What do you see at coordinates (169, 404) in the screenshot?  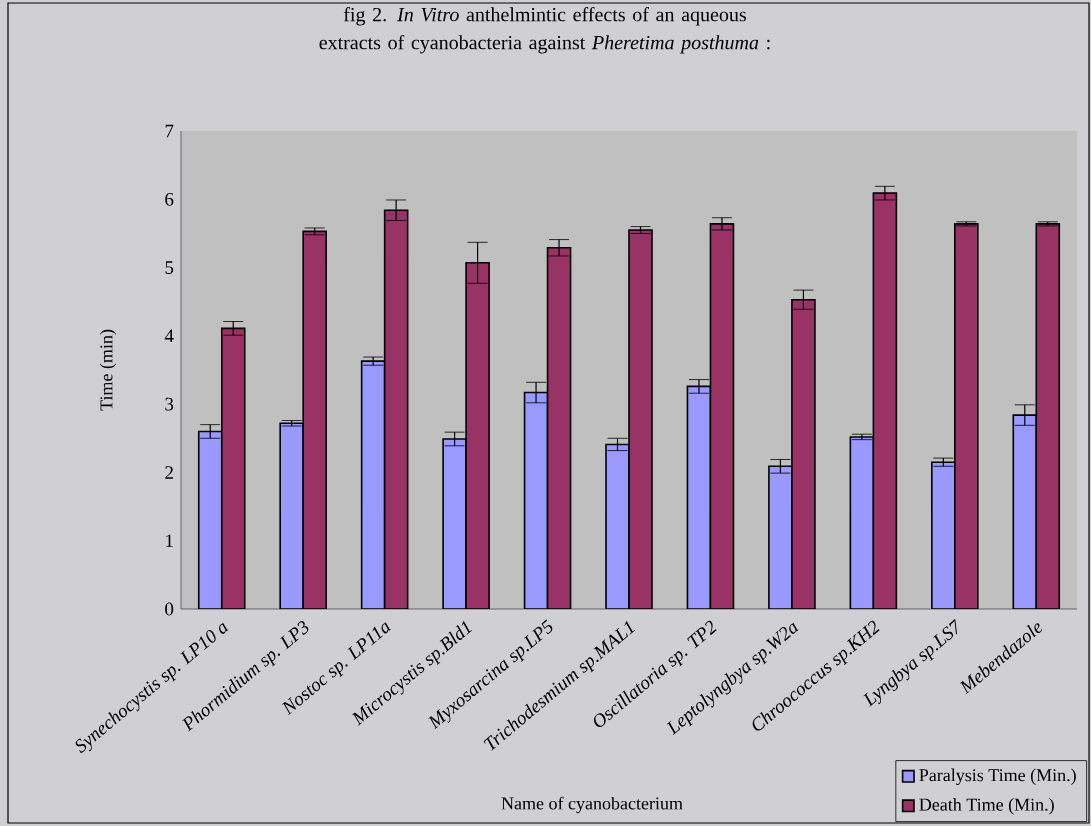 I see `y-tick-label: 3` at bounding box center [169, 404].